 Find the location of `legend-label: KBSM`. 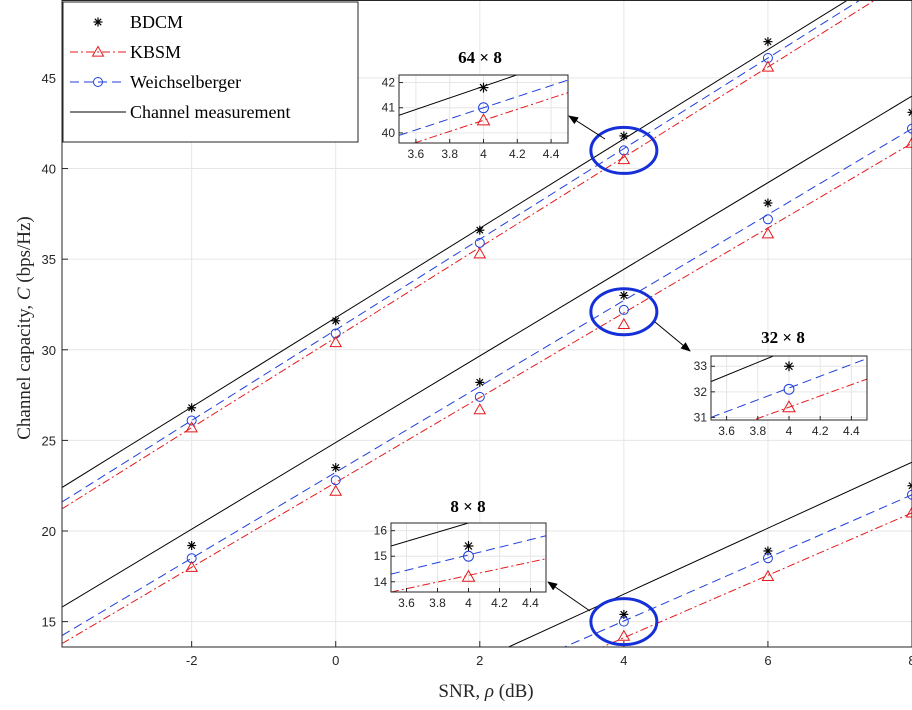

legend-label: KBSM is located at coordinates (155, 52).